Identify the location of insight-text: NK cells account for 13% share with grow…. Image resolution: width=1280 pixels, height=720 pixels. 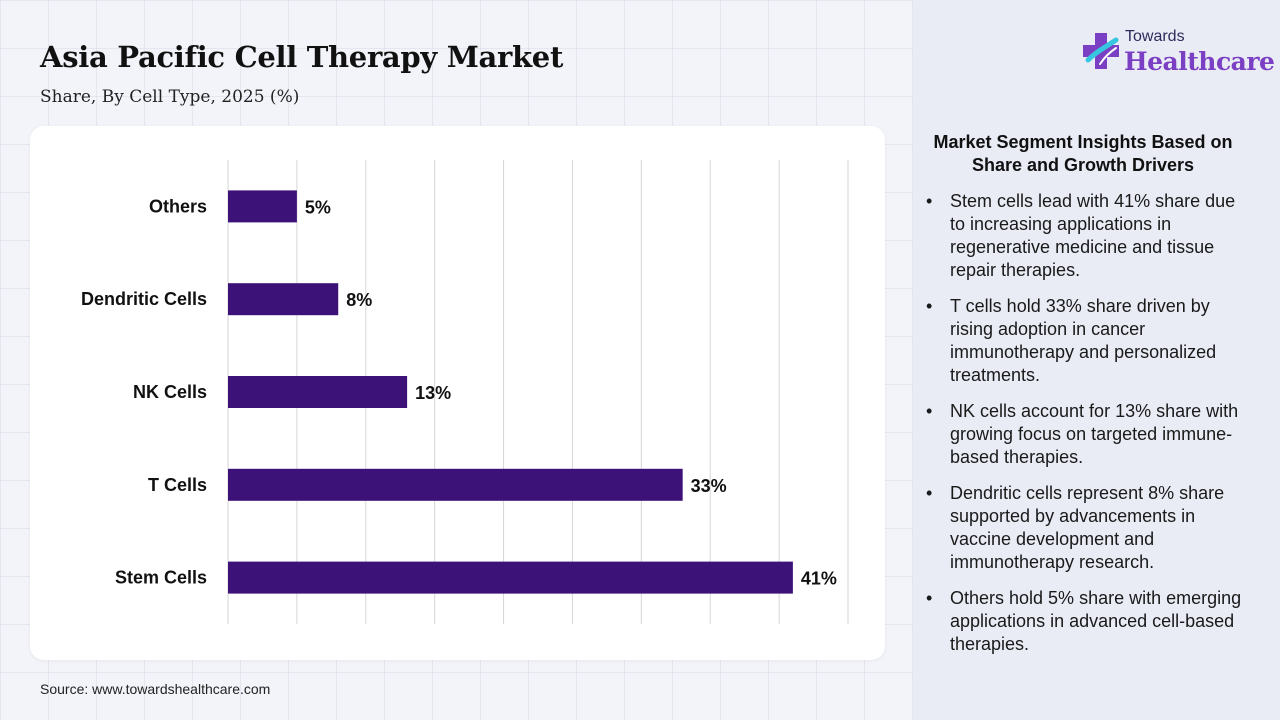
(1094, 434).